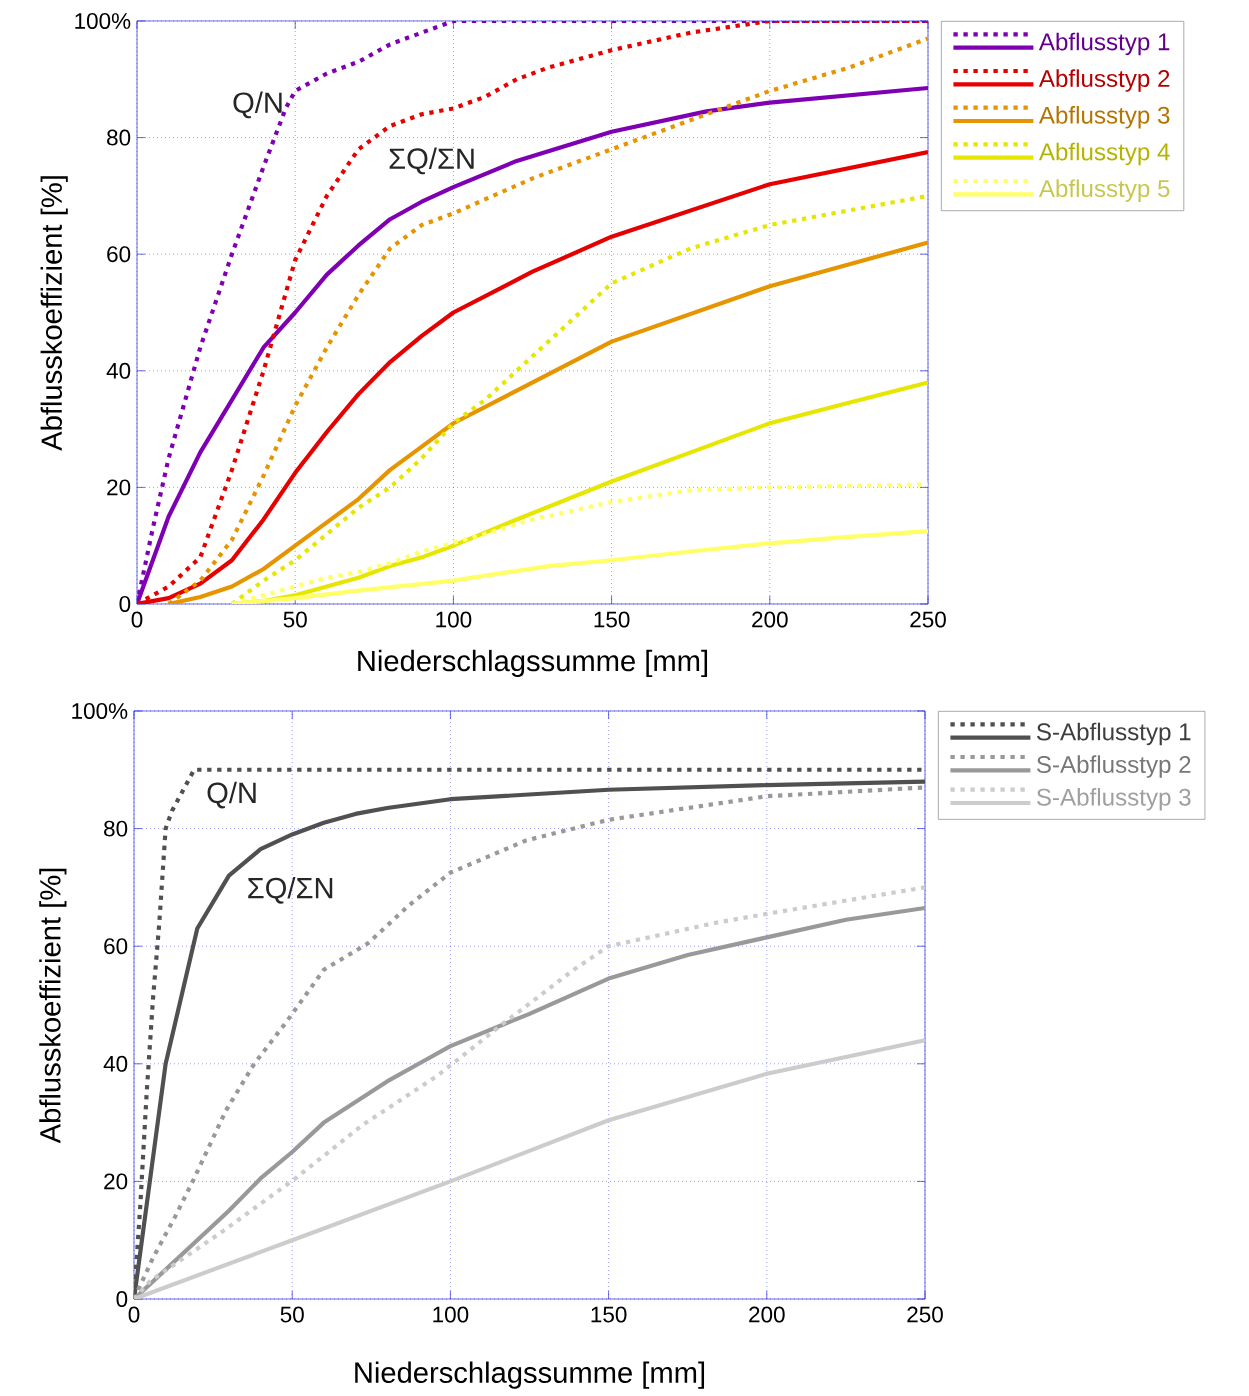  I want to click on legend-label: Abflusstyp 5, so click(1104, 190).